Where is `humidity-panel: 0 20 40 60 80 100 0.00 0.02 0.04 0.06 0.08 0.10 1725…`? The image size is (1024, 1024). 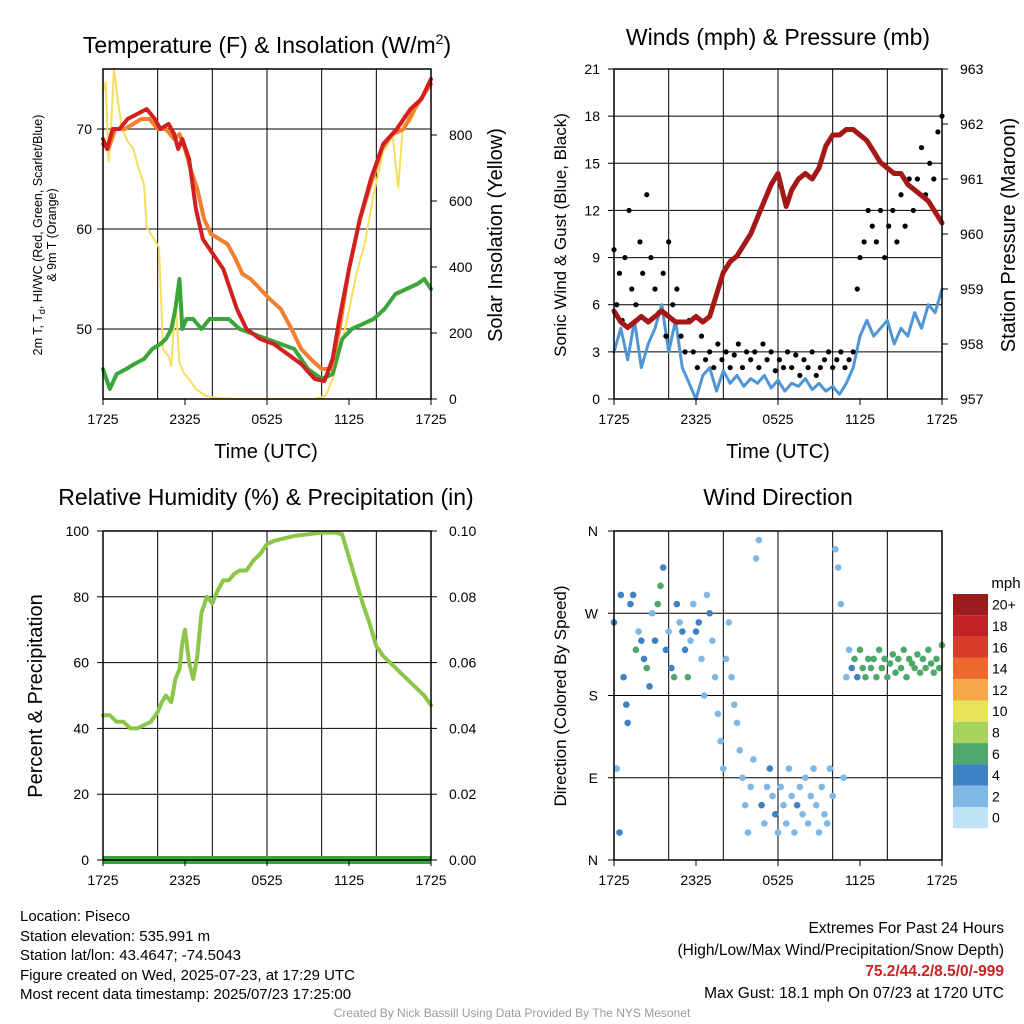
humidity-panel: 0 20 40 60 80 100 0.00 0.02 0.04 0.06 0.08 0.10 1725… is located at coordinates (271, 705).